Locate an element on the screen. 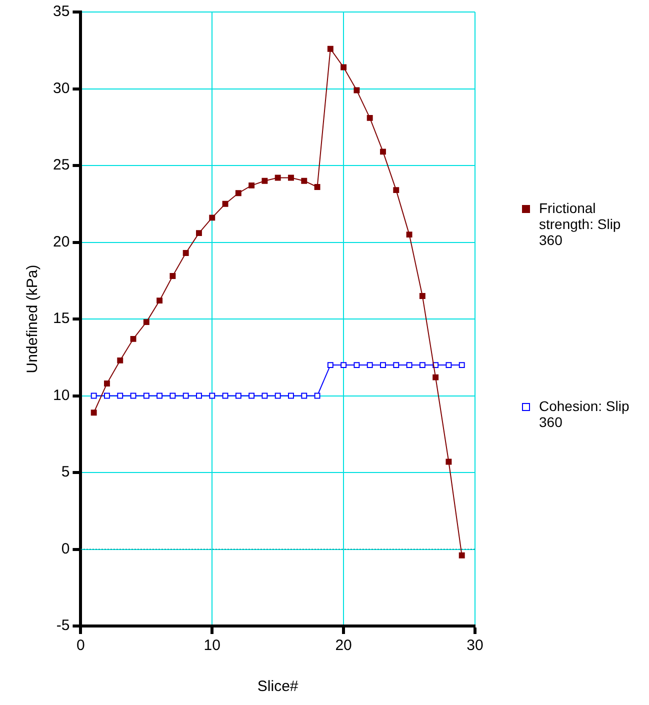 This screenshot has height=705, width=649. x-tick-label: 10 is located at coordinates (212, 645).